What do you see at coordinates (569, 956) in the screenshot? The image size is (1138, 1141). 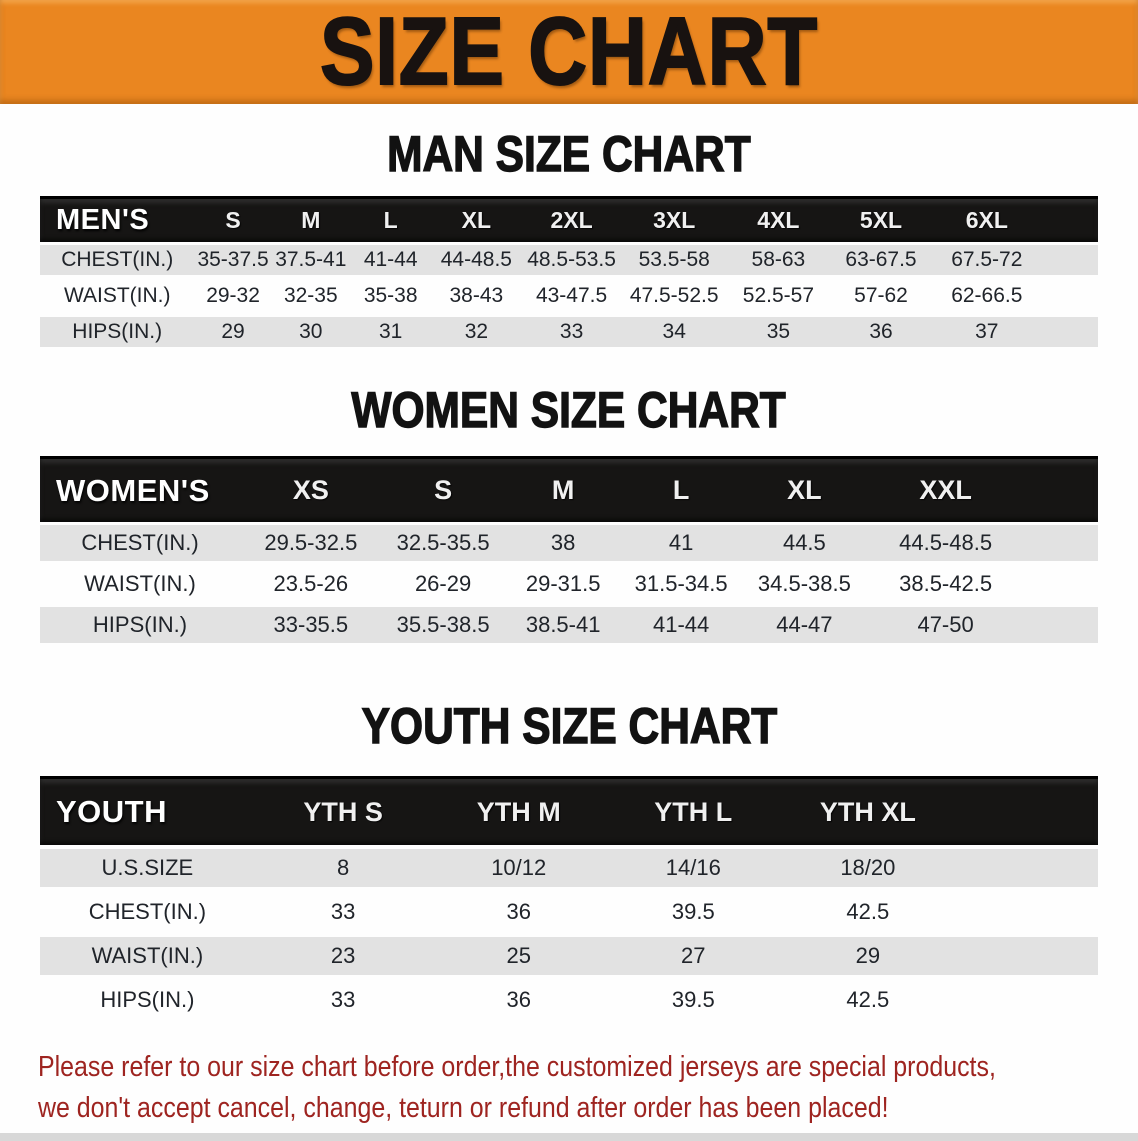 I see `table-row: WAIST(IN.) 23 25 27 29` at bounding box center [569, 956].